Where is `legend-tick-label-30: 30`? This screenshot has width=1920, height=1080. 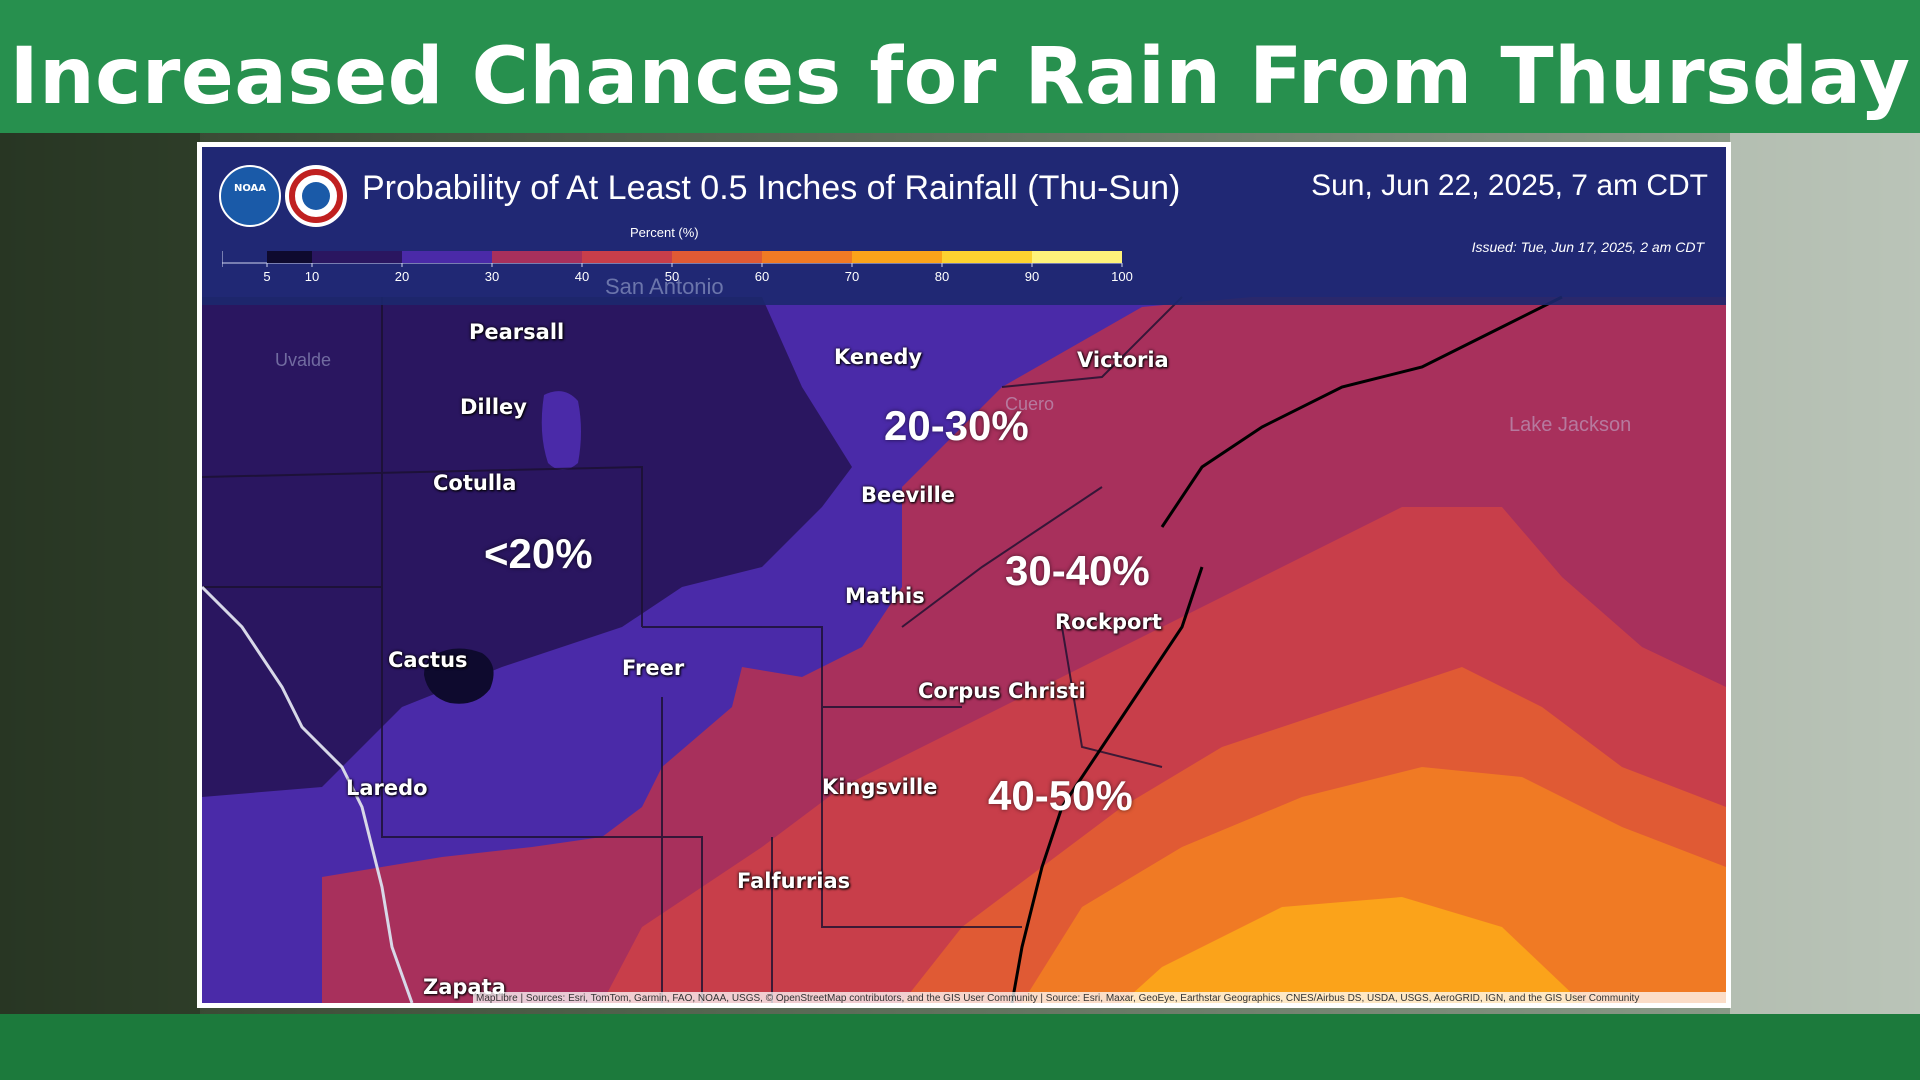
legend-tick-label-30: 30 is located at coordinates (492, 276).